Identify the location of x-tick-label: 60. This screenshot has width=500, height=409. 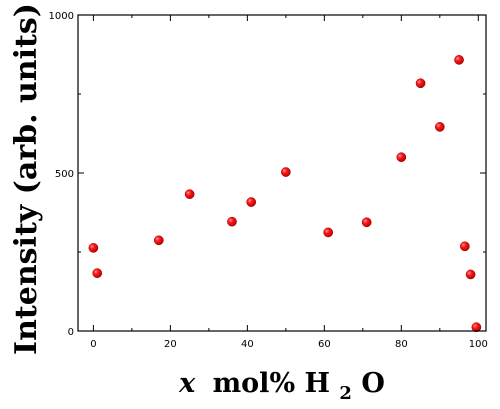
(324, 344).